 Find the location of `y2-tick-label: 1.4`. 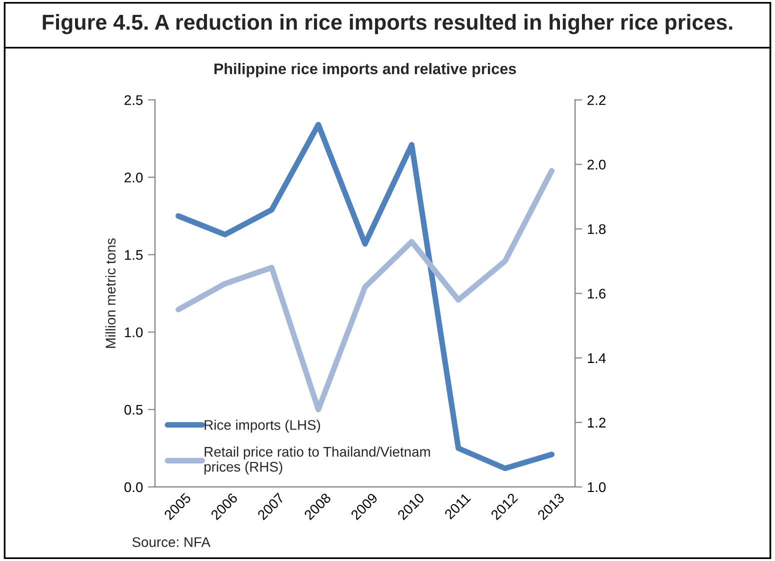

y2-tick-label: 1.4 is located at coordinates (597, 358).